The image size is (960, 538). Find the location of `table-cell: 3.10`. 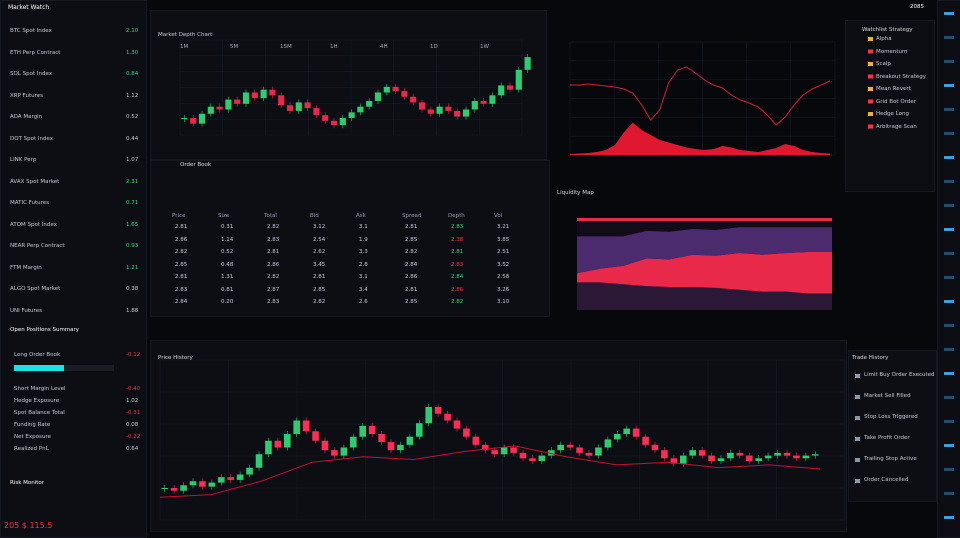

table-cell: 3.10 is located at coordinates (503, 302).